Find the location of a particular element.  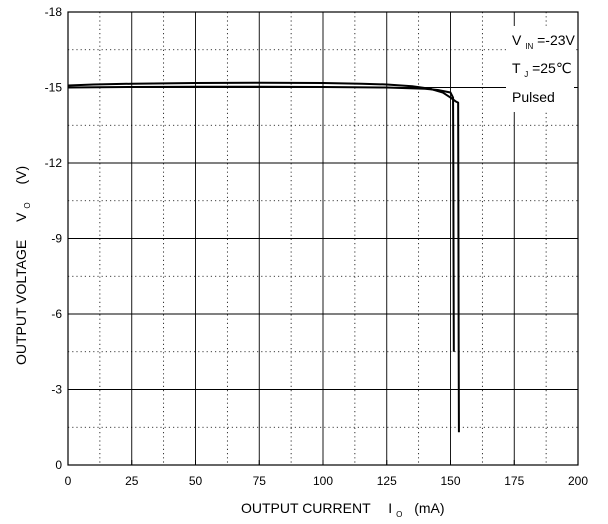

annotation-vin-sub: IN is located at coordinates (529, 46).